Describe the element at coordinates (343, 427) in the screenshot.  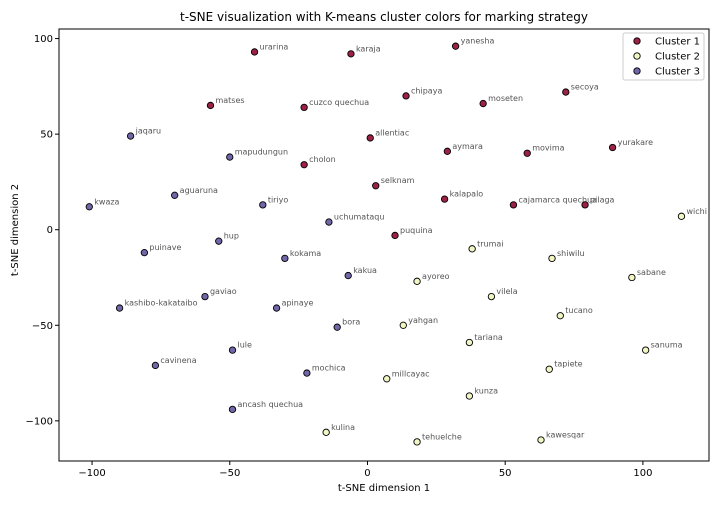
I see `point-label: kulina` at that location.